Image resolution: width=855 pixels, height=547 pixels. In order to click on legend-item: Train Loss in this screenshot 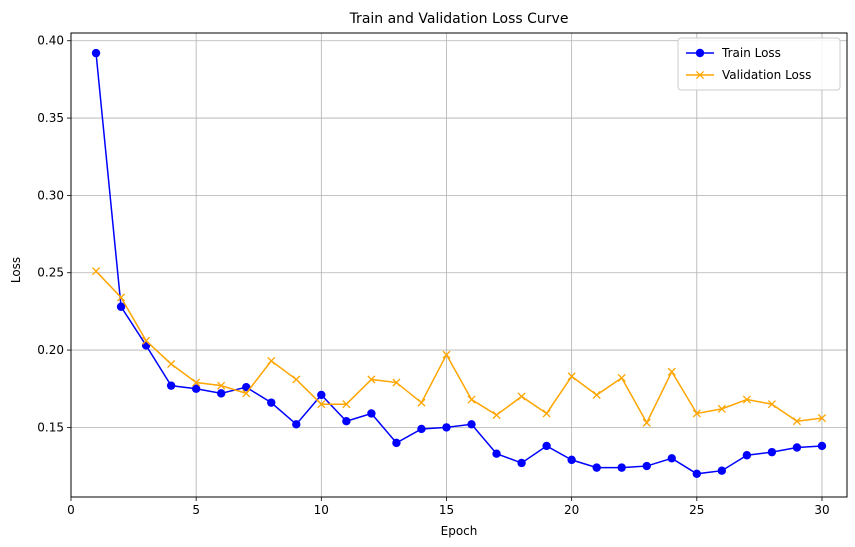, I will do `click(733, 53)`.